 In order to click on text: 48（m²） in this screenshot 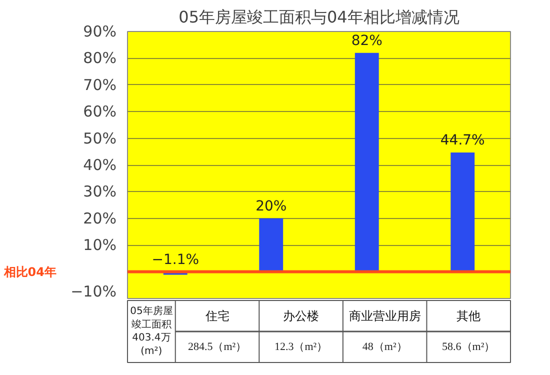, I will do `click(385, 347)`.